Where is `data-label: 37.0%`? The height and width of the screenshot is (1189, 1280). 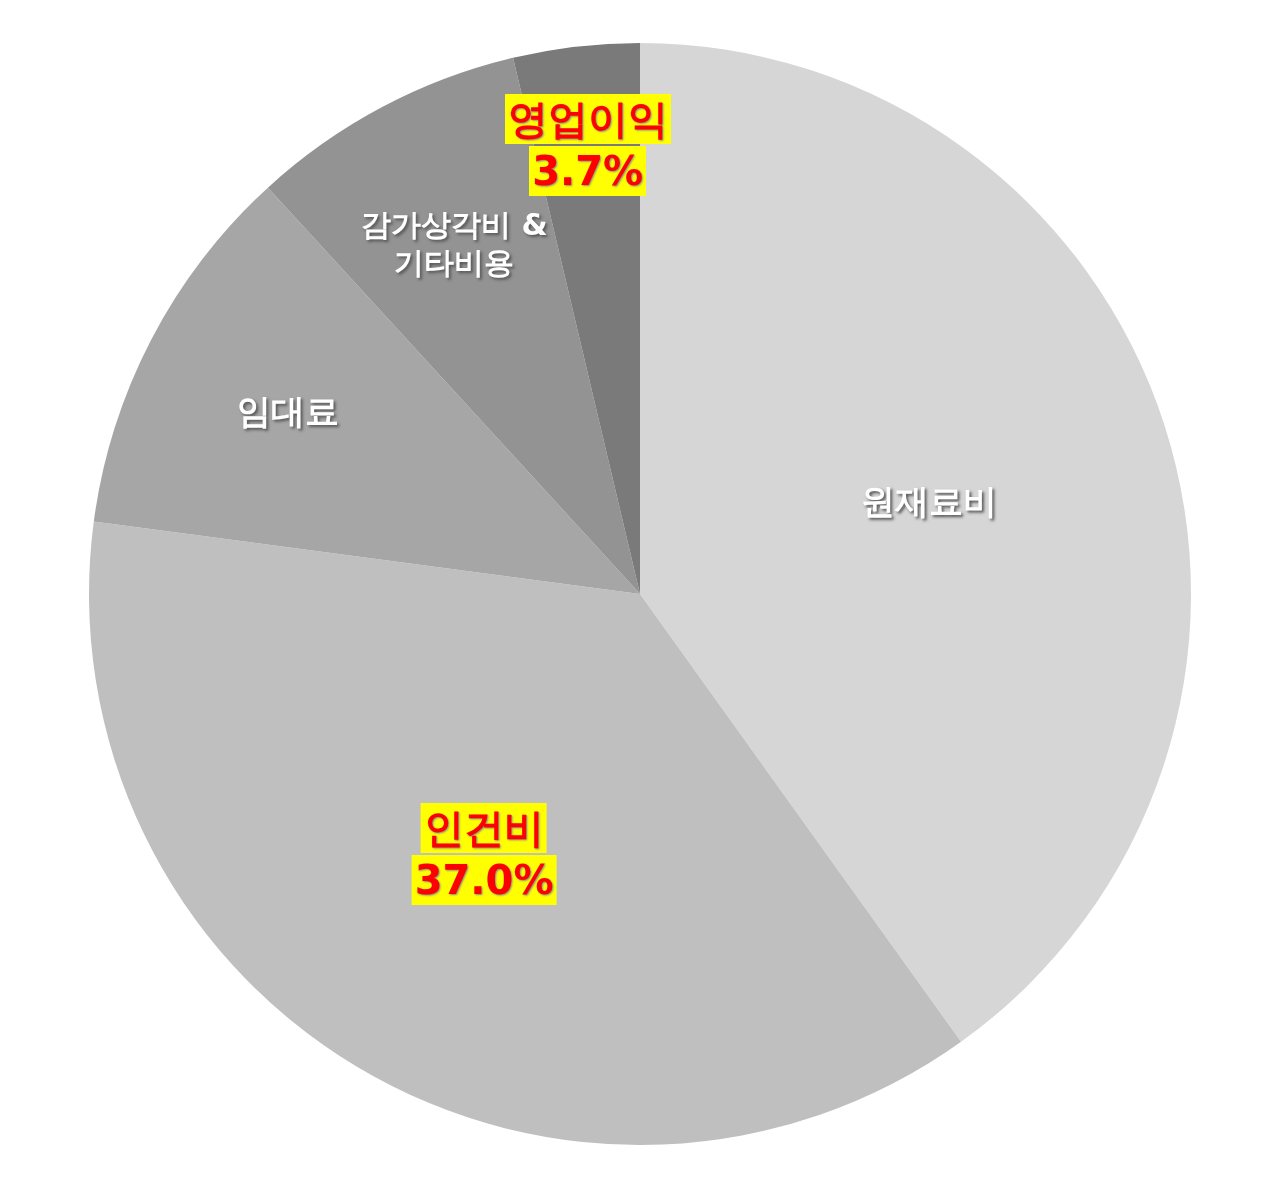 data-label: 37.0% is located at coordinates (484, 879).